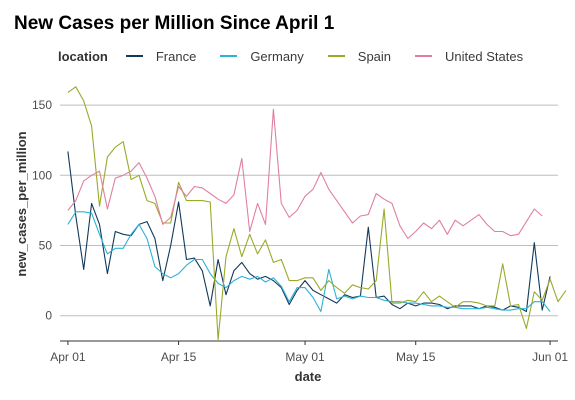  Describe the element at coordinates (374, 56) in the screenshot. I see `legend-label-spain: Spain` at that location.